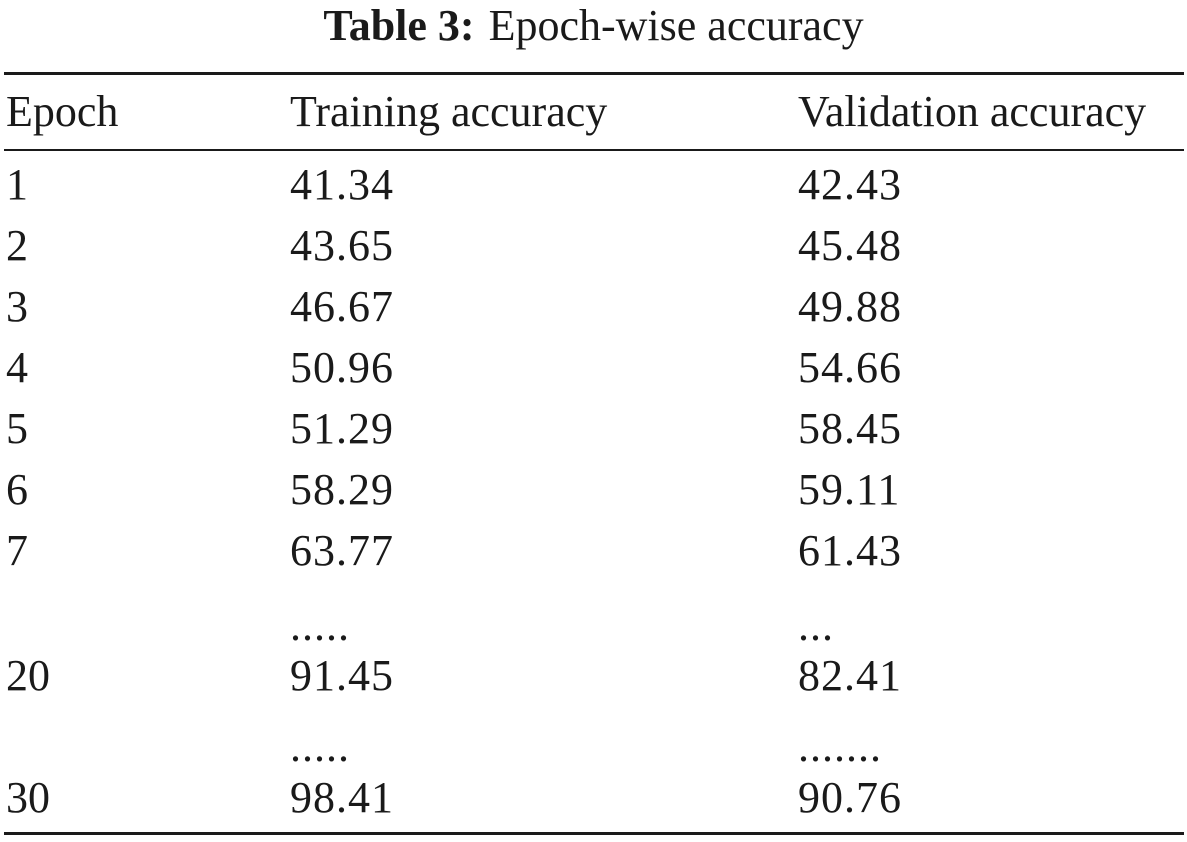  What do you see at coordinates (850, 797) in the screenshot?
I see `cell-validation-accuracy: 90.76` at bounding box center [850, 797].